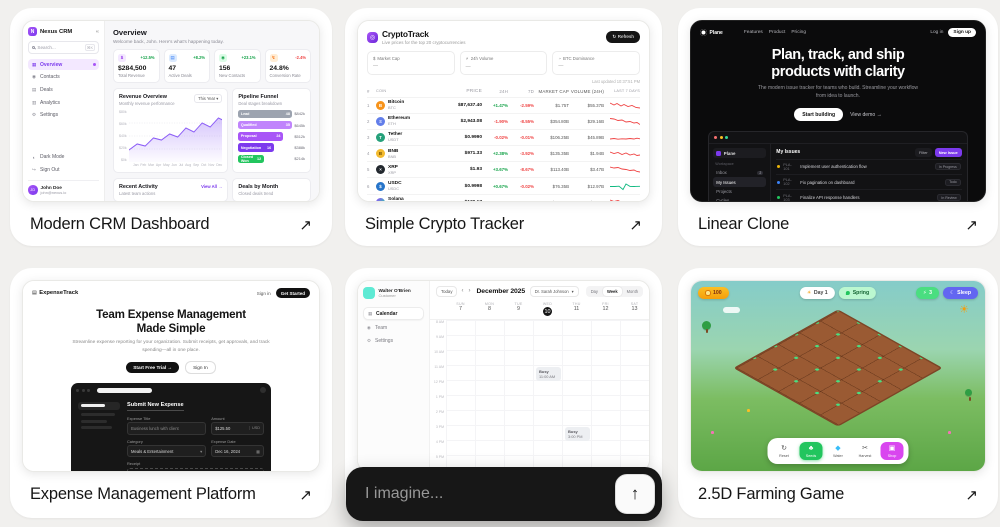  What do you see at coordinates (960, 293) in the screenshot?
I see `sleep-button: ☾ Sleep` at bounding box center [960, 293].